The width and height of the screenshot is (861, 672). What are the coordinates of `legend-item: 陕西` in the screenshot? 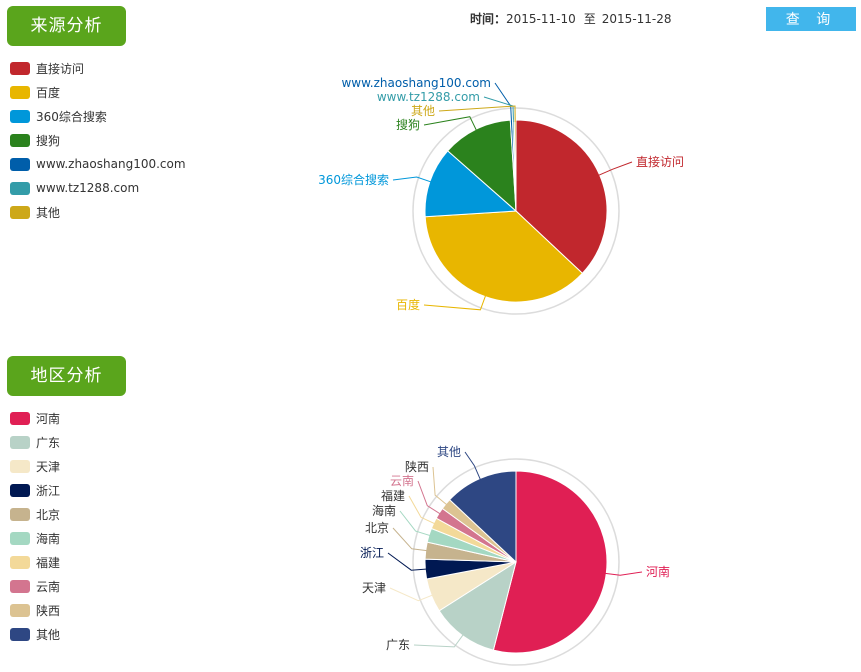 It's located at (35, 610).